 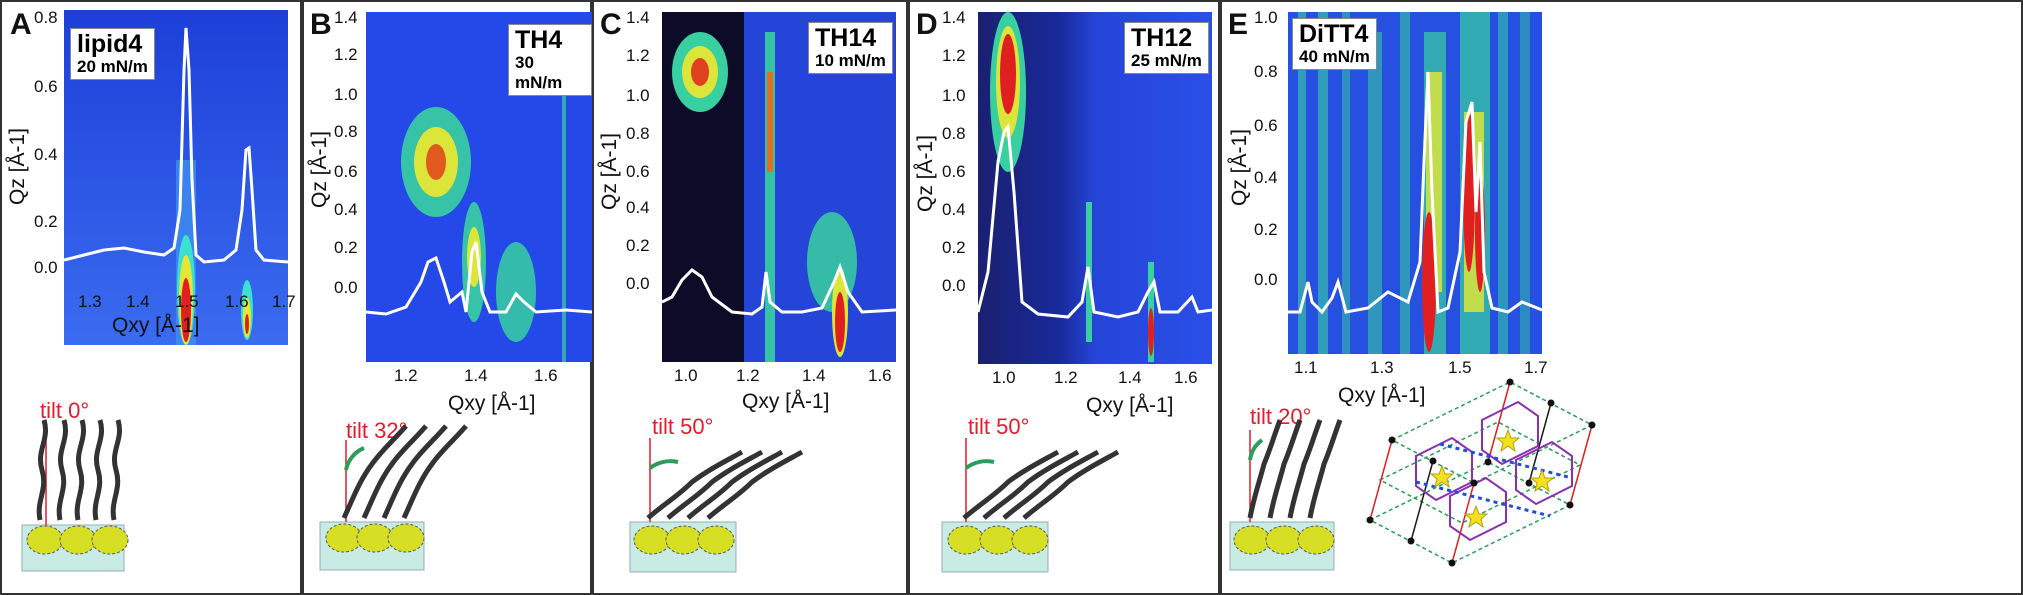 What do you see at coordinates (1306, 367) in the screenshot?
I see `x-tick: 1.1` at bounding box center [1306, 367].